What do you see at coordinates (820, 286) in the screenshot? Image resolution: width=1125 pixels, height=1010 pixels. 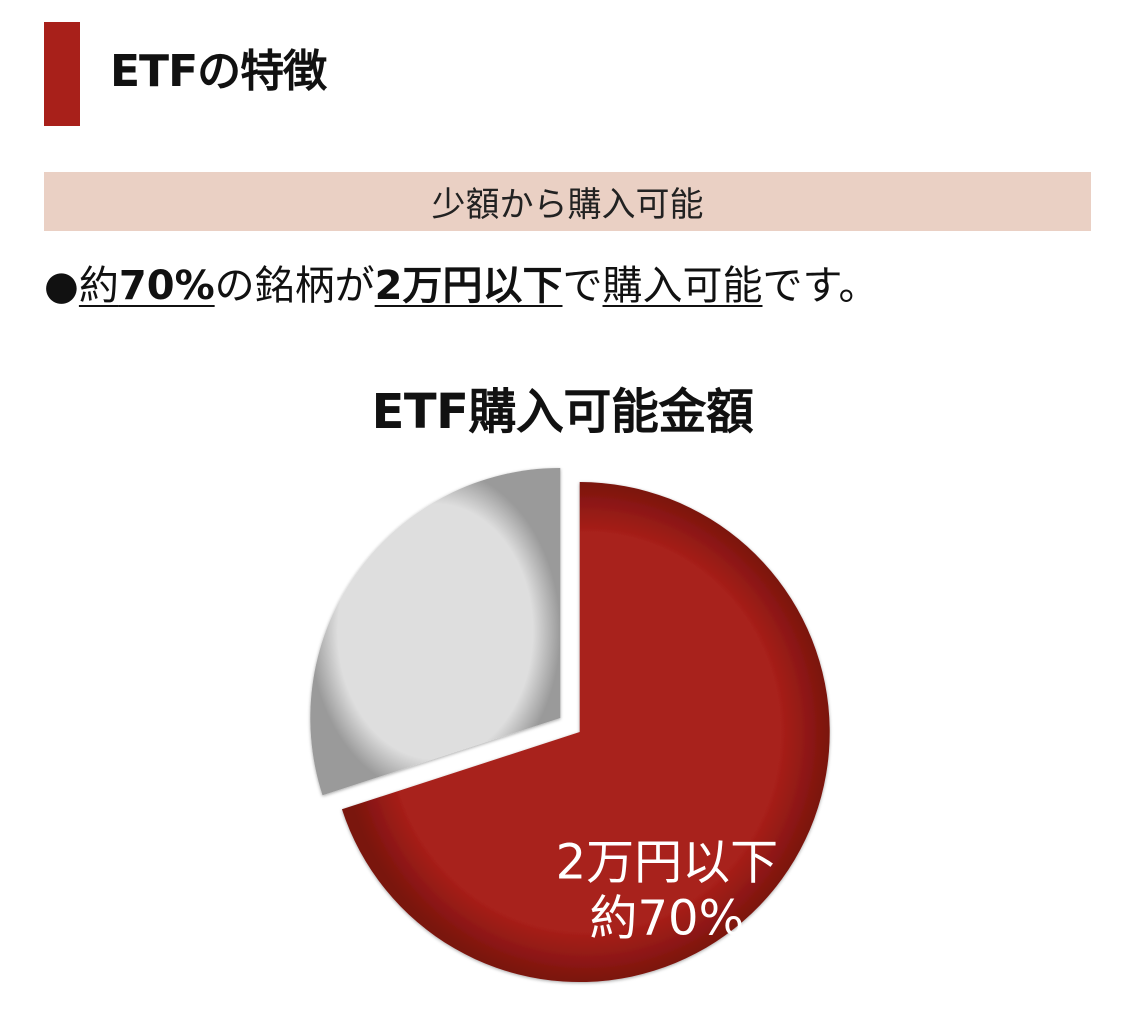 I see `statement-part-desu: です。` at bounding box center [820, 286].